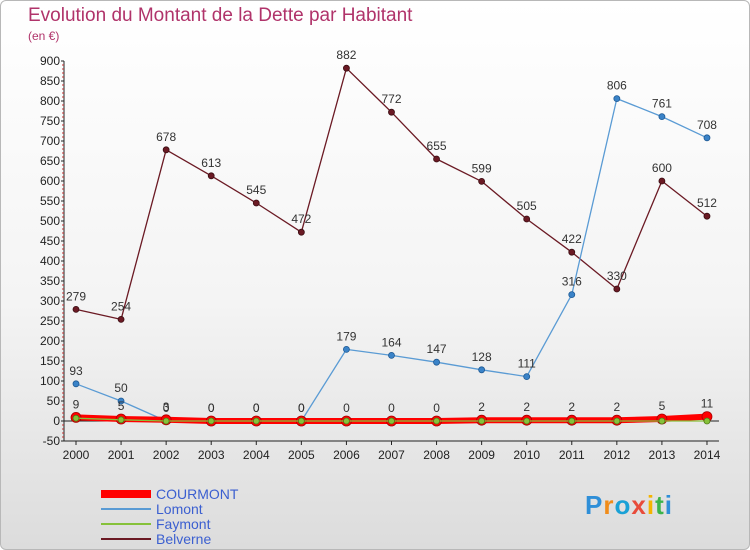 Image resolution: width=750 pixels, height=550 pixels. Describe the element at coordinates (662, 168) in the screenshot. I see `data-label-belverne: 600` at that location.